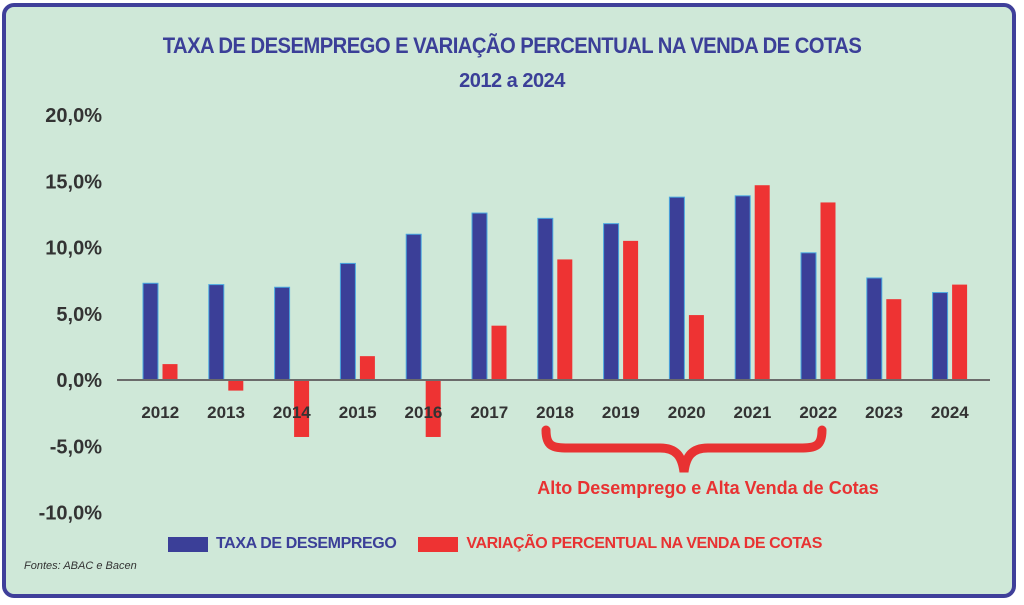 The height and width of the screenshot is (605, 1024). What do you see at coordinates (684, 449) in the screenshot?
I see `brace-annotation` at bounding box center [684, 449].